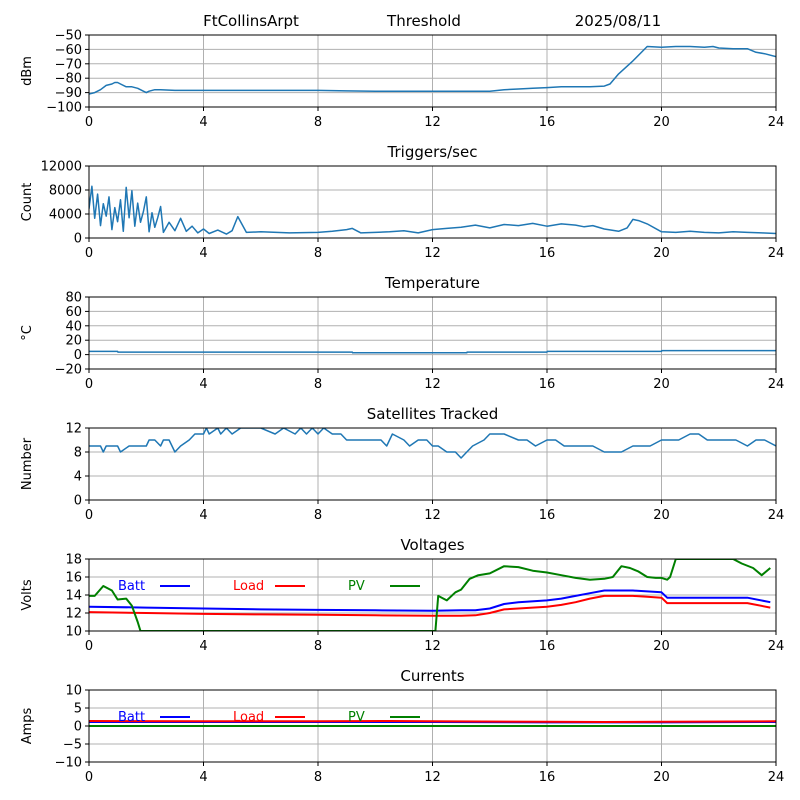 The width and height of the screenshot is (800, 800). Describe the element at coordinates (27, 333) in the screenshot. I see `y-axis-label: °C` at that location.